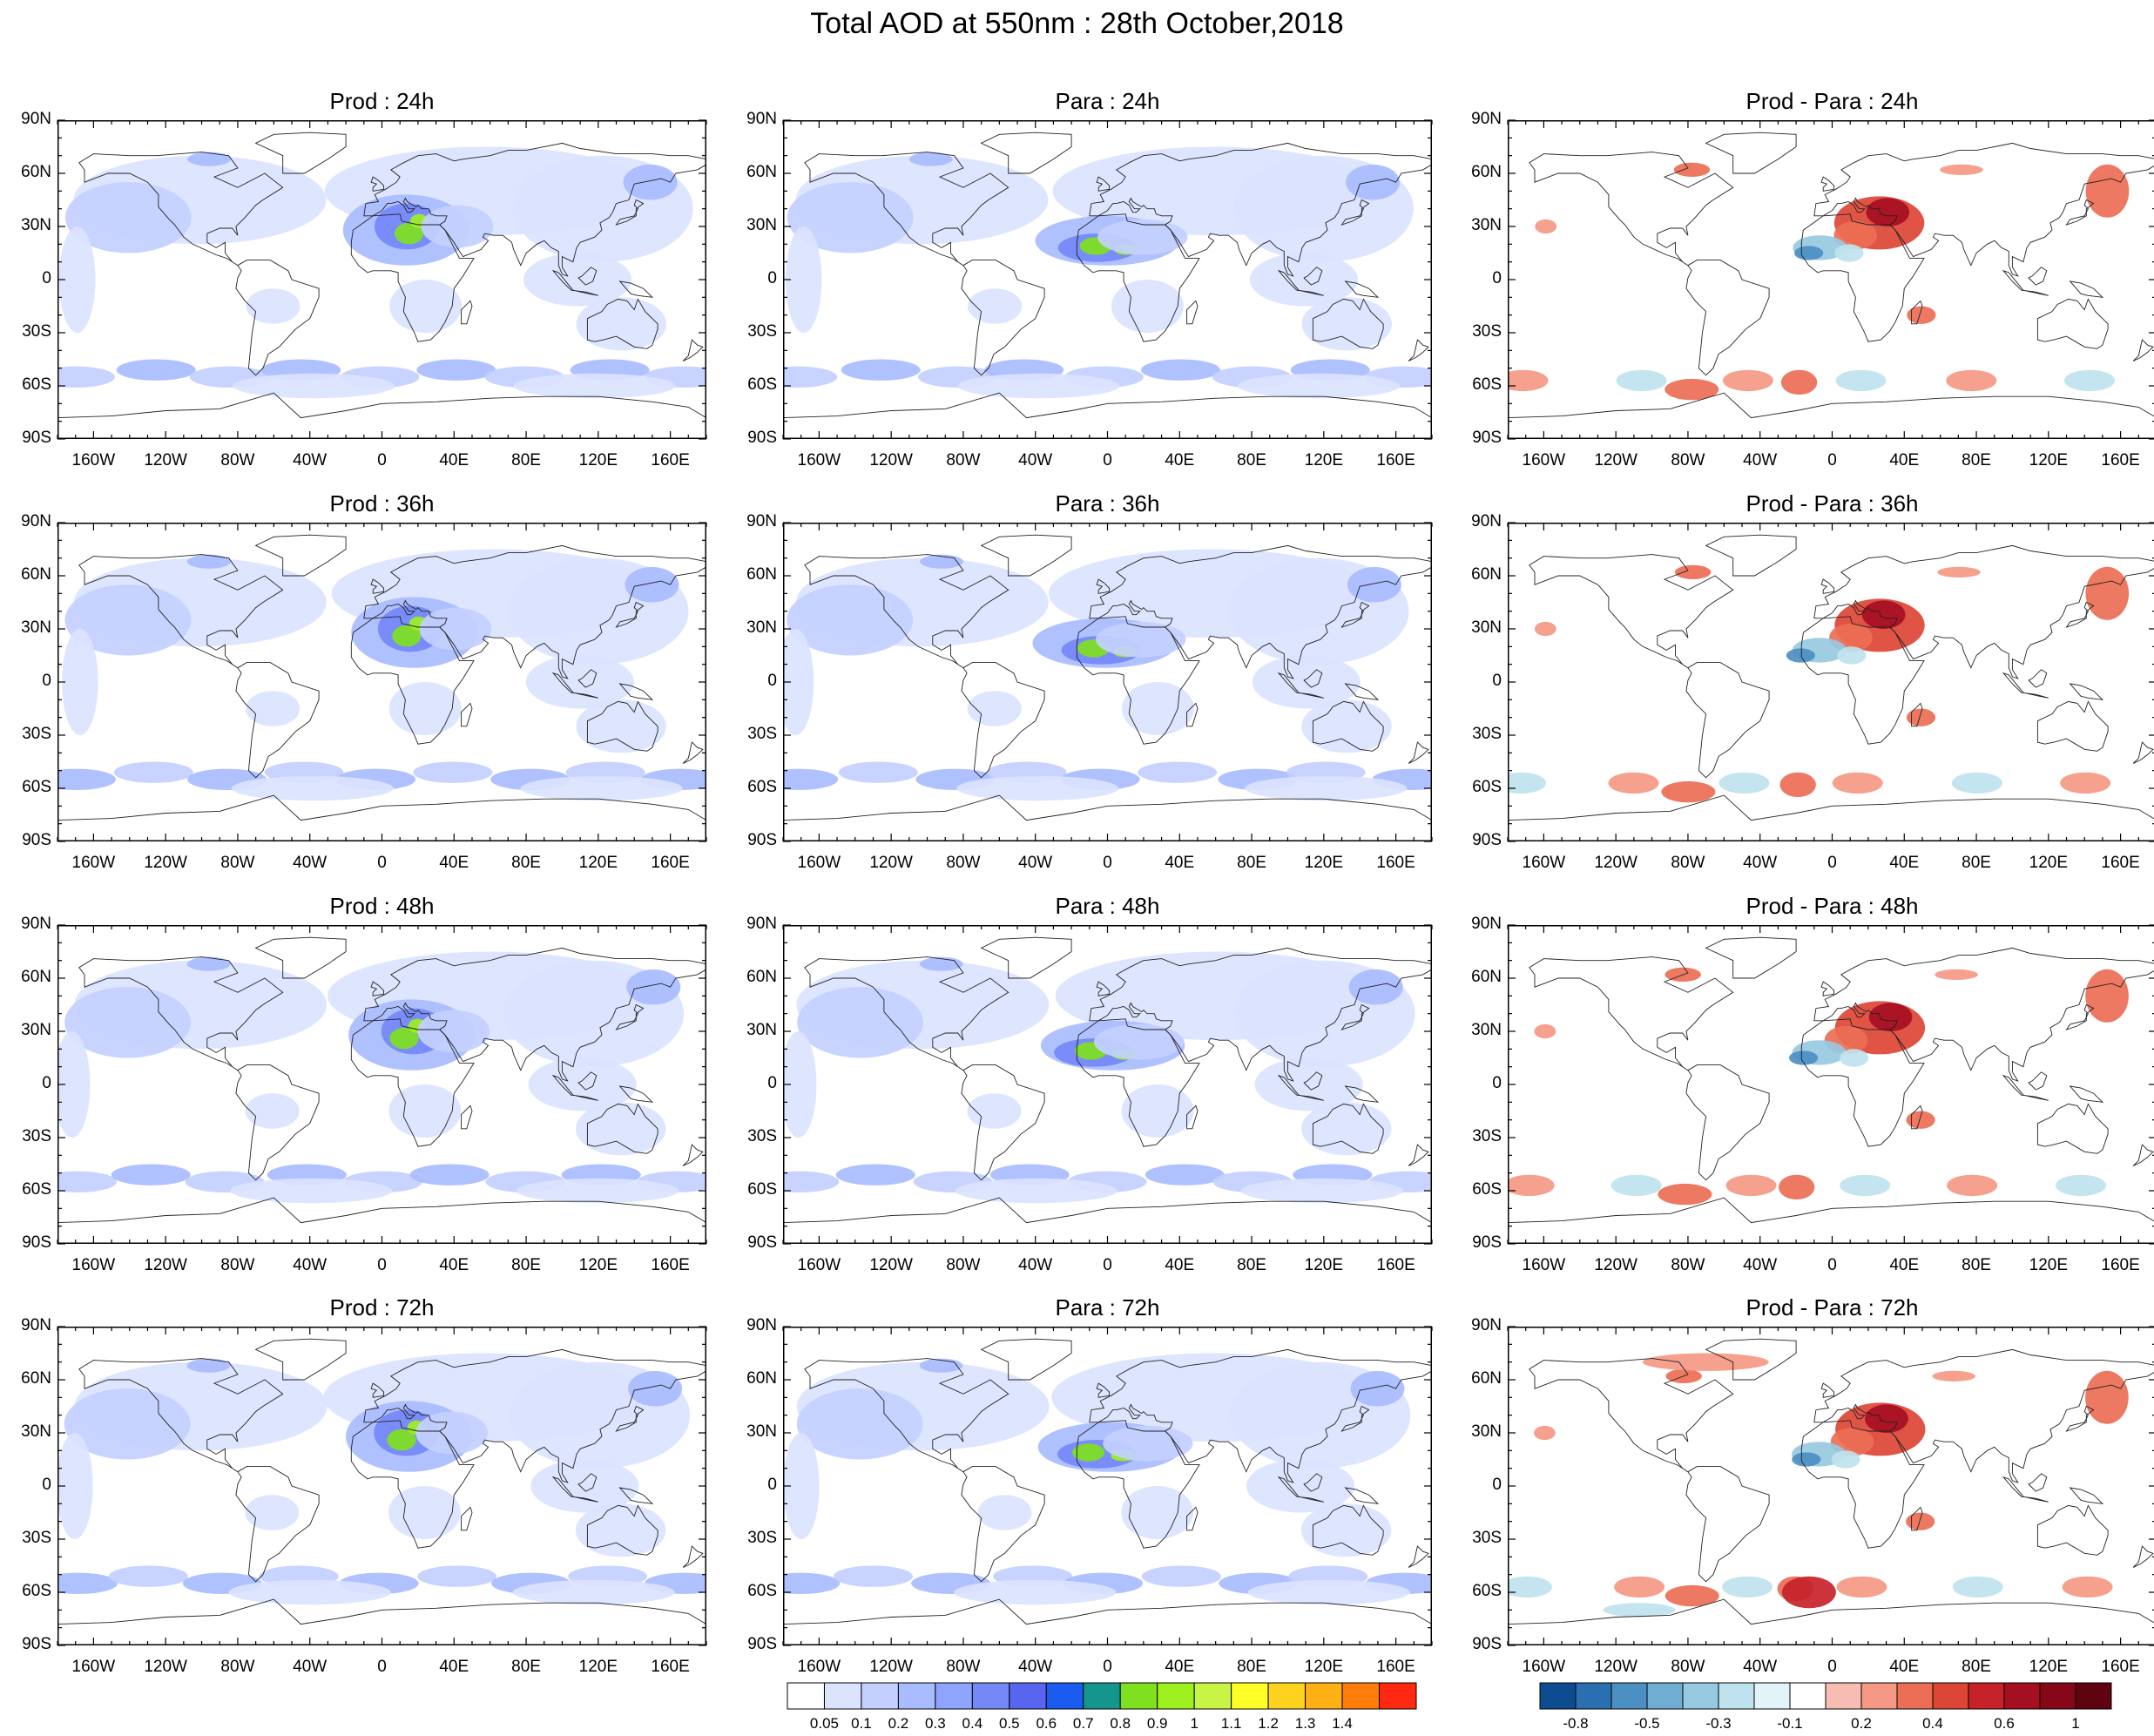 The height and width of the screenshot is (1736, 2154). I want to click on coastline-namerica, so click(181, 209).